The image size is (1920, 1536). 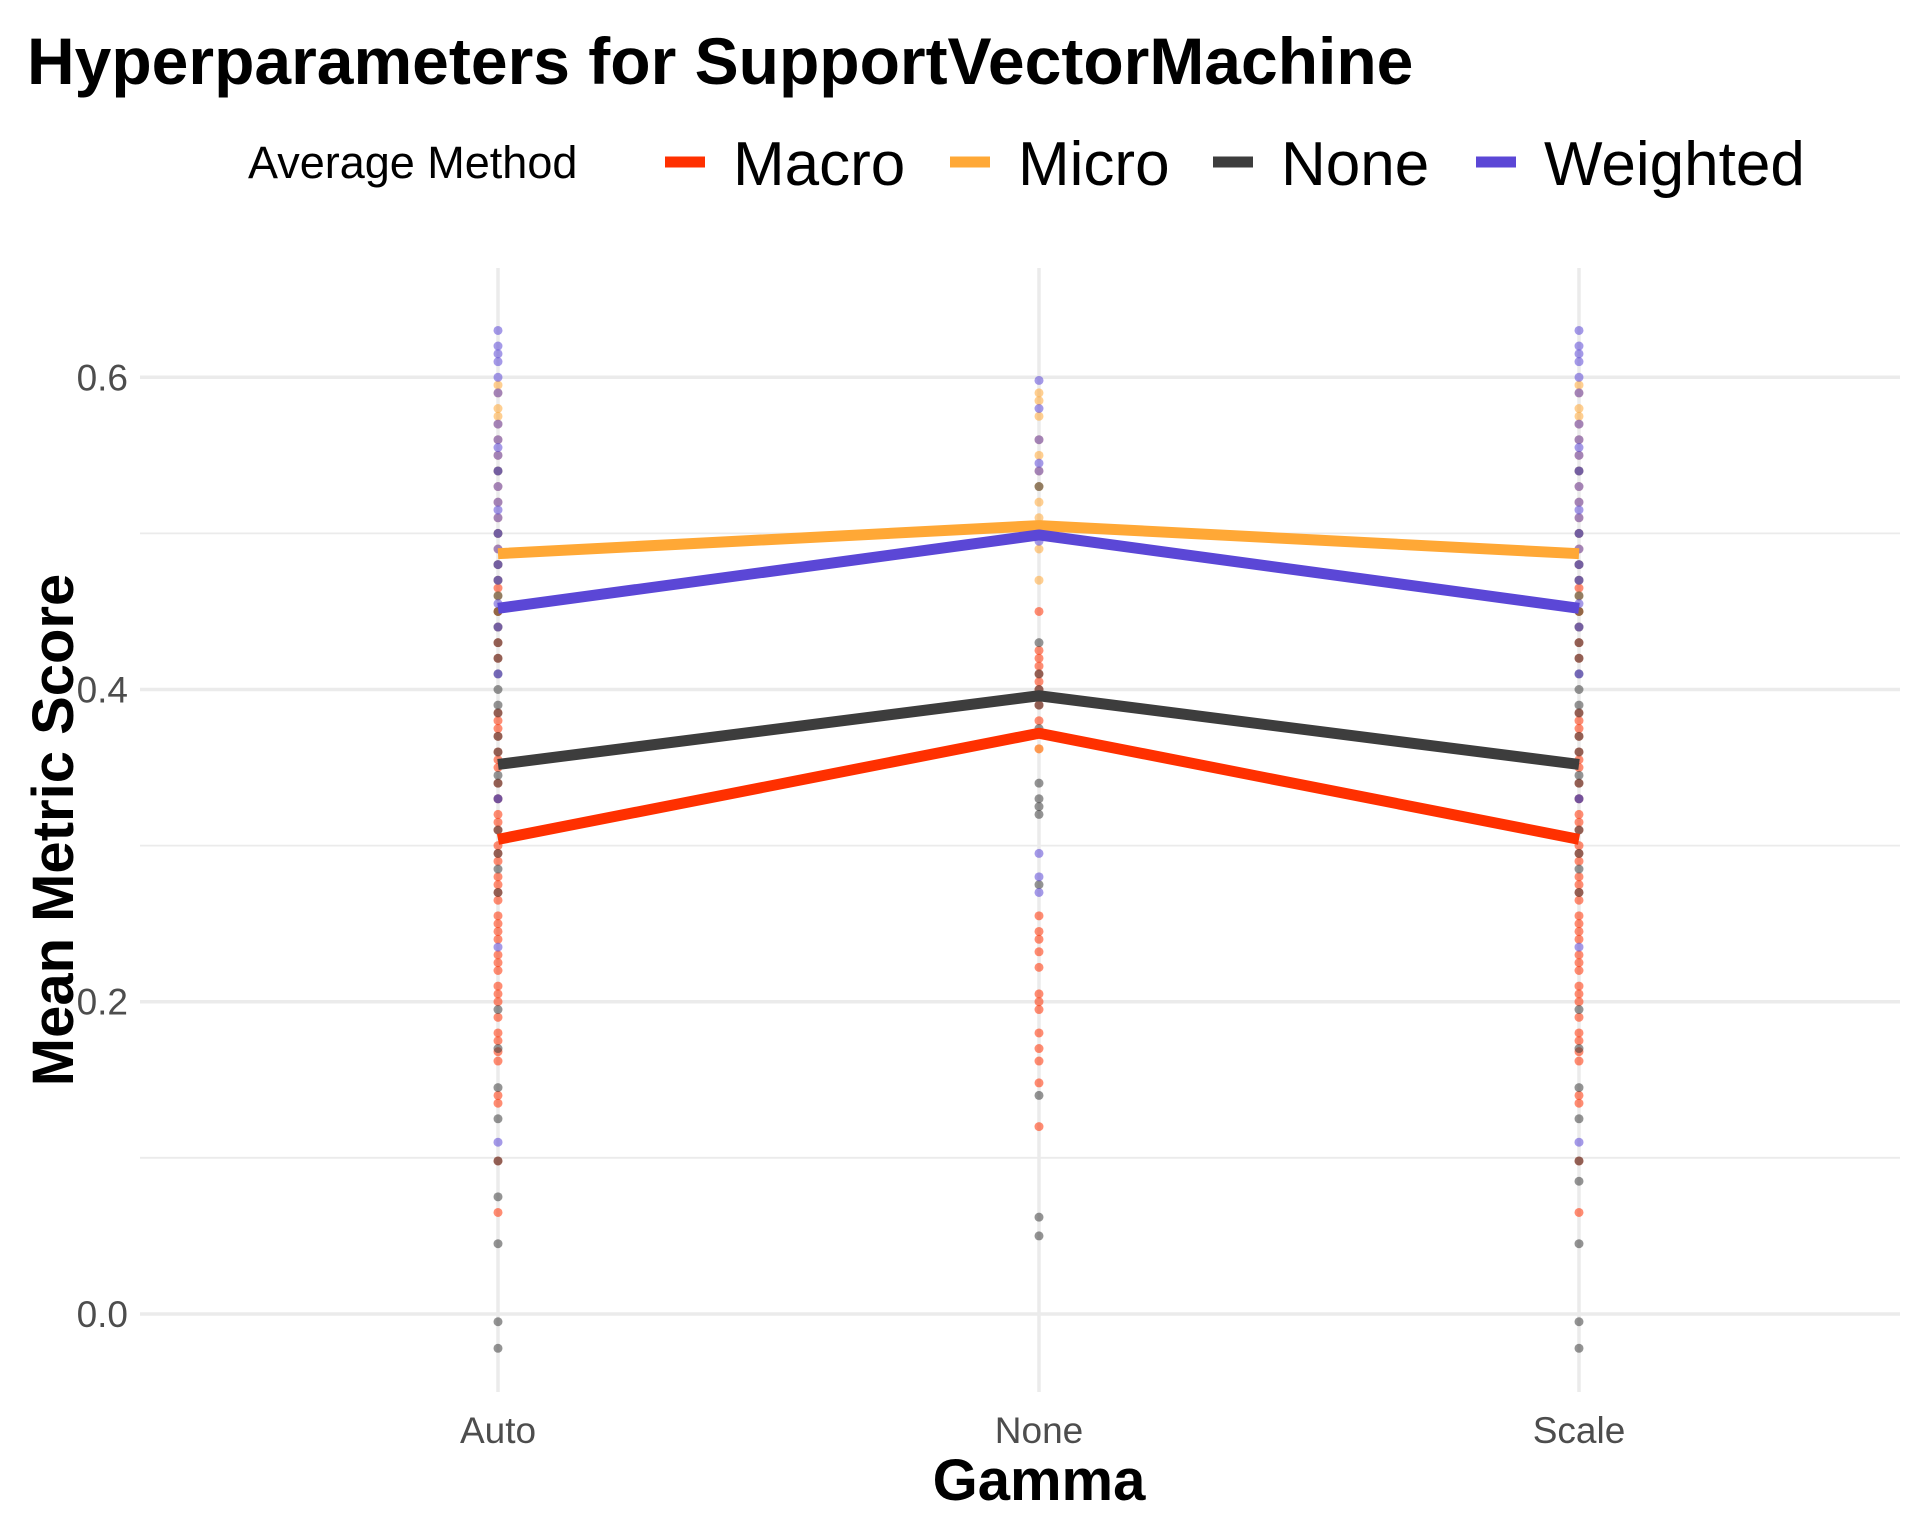 I want to click on series-lines, so click(x=1038, y=682).